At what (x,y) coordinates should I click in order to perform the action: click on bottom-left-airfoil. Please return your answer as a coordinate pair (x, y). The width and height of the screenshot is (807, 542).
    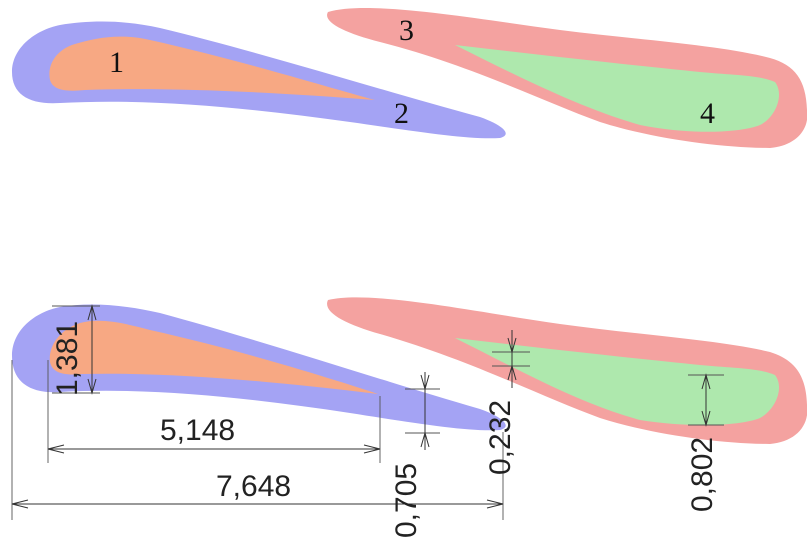
    Looking at the image, I should click on (259, 367).